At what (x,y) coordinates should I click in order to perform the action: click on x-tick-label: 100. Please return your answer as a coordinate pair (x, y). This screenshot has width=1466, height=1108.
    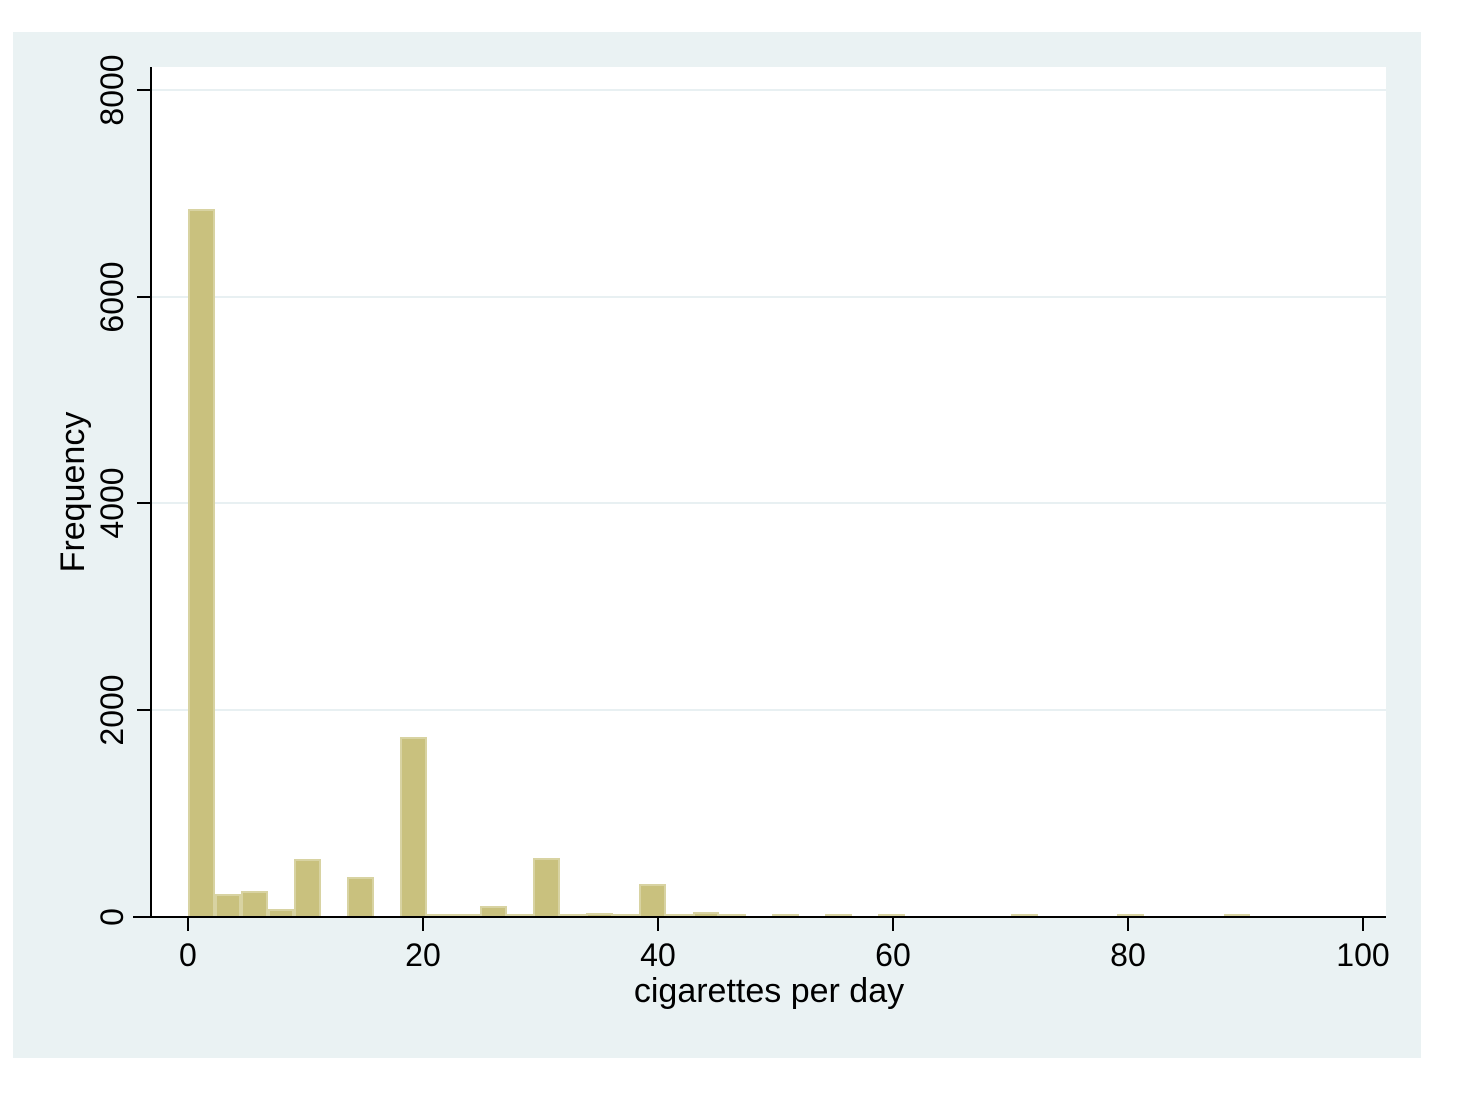
    Looking at the image, I should click on (1363, 955).